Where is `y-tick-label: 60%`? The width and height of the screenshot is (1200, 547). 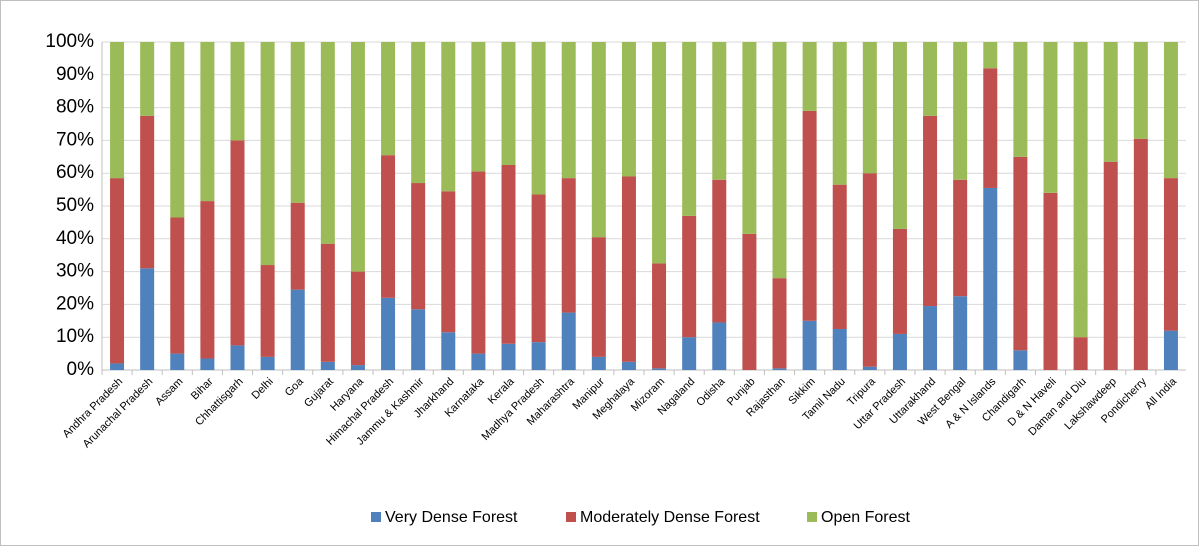 y-tick-label: 60% is located at coordinates (75, 172).